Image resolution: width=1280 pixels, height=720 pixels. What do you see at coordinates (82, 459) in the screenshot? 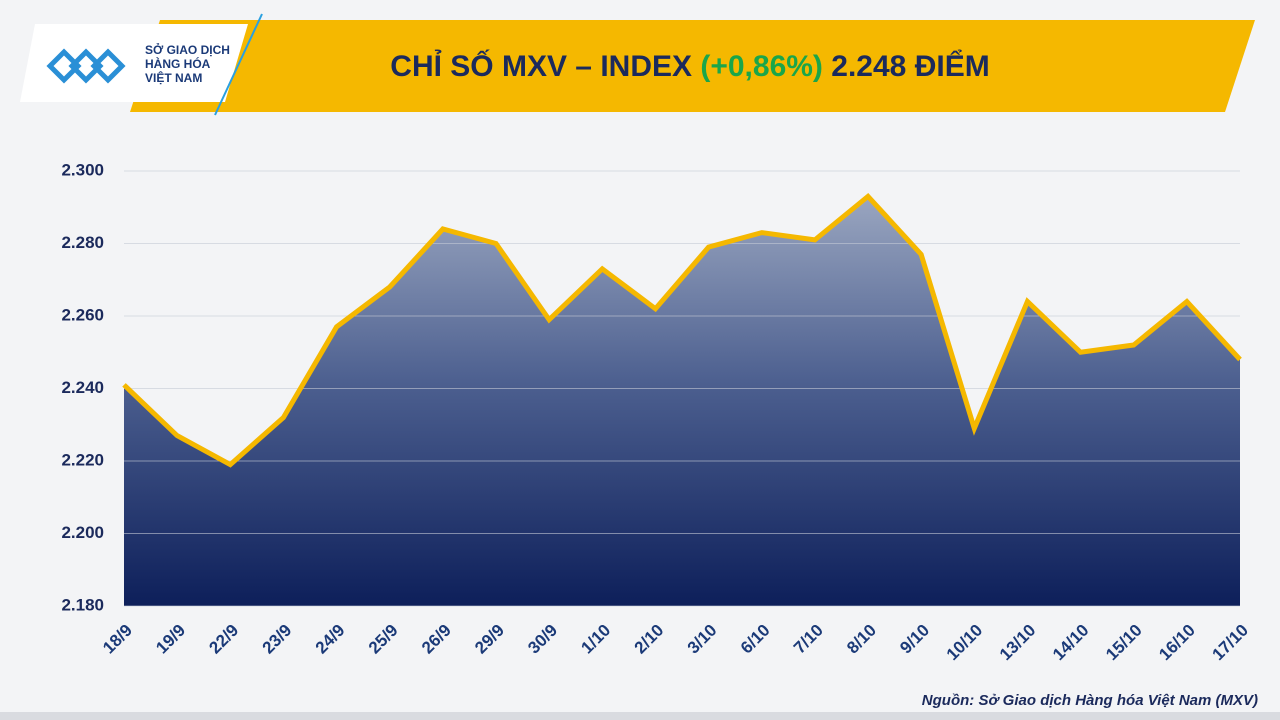
I see `y-tick-label: 2.220` at bounding box center [82, 459].